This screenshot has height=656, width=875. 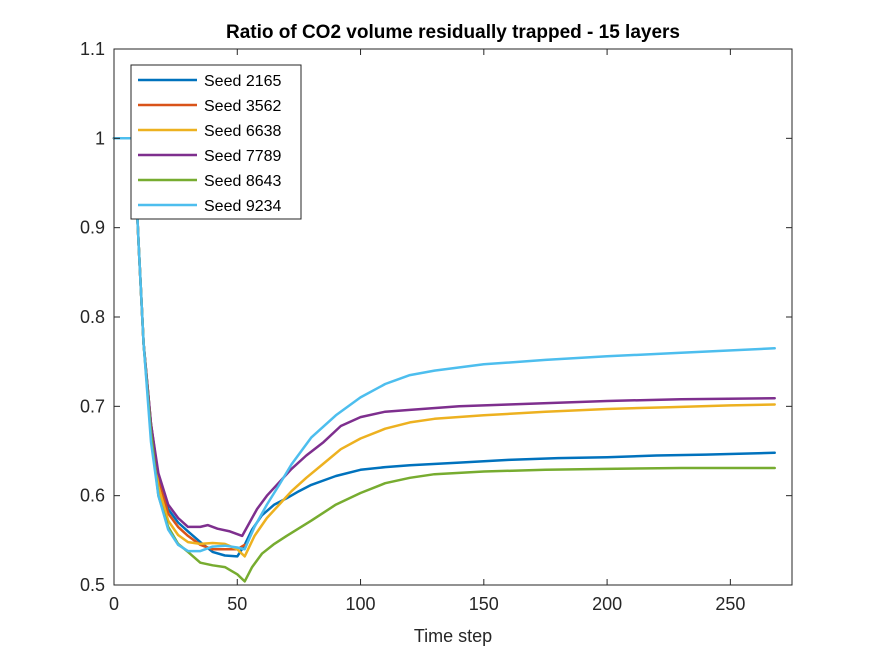 I want to click on legend-item: Seed 7789, so click(x=210, y=156).